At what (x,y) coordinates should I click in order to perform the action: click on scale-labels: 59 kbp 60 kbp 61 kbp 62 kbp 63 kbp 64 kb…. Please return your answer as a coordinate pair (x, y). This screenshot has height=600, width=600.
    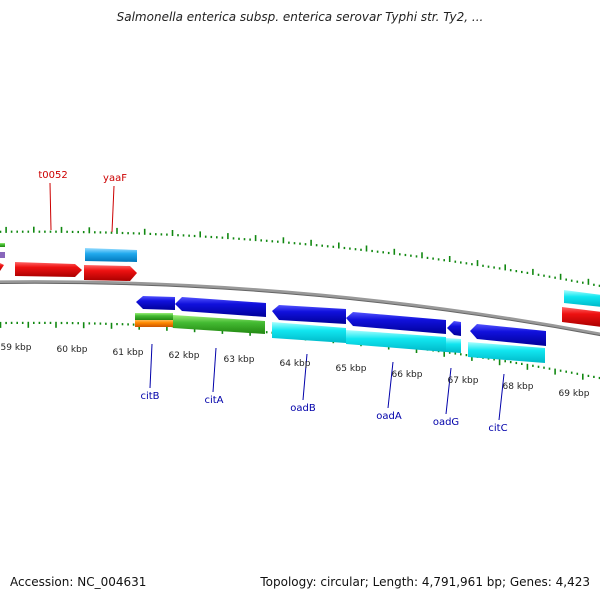
    Looking at the image, I should click on (295, 371).